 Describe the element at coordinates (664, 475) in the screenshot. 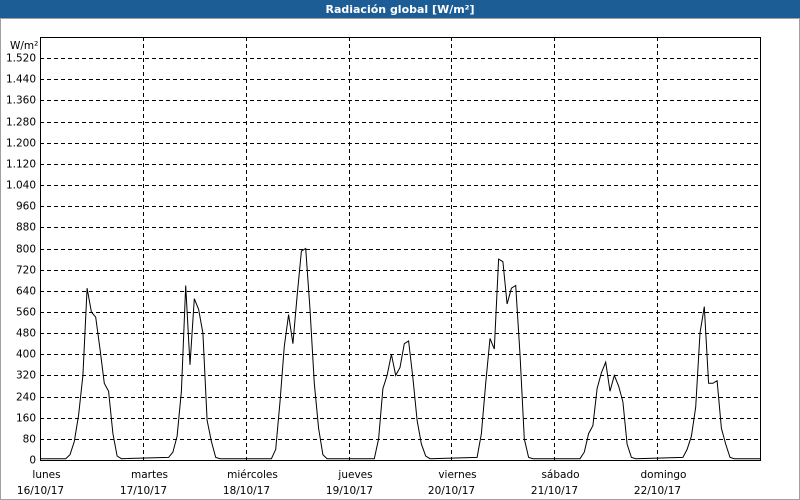

I see `x-tick-label: domingo` at that location.